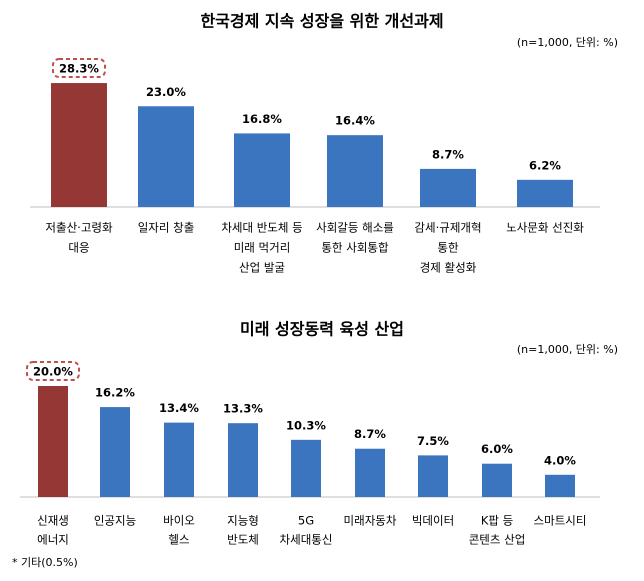 The width and height of the screenshot is (644, 581). Describe the element at coordinates (497, 540) in the screenshot. I see `category-label: 콘텐츠 산업` at that location.